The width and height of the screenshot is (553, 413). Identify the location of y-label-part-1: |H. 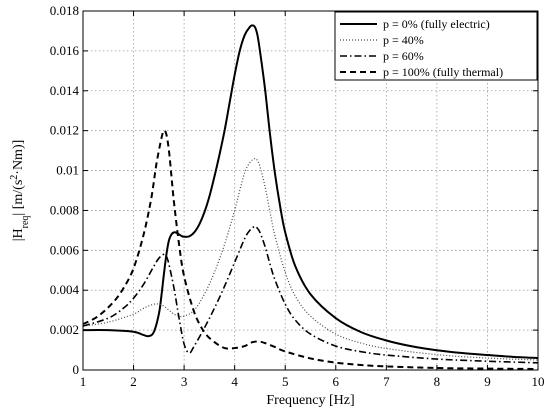
(18, 234).